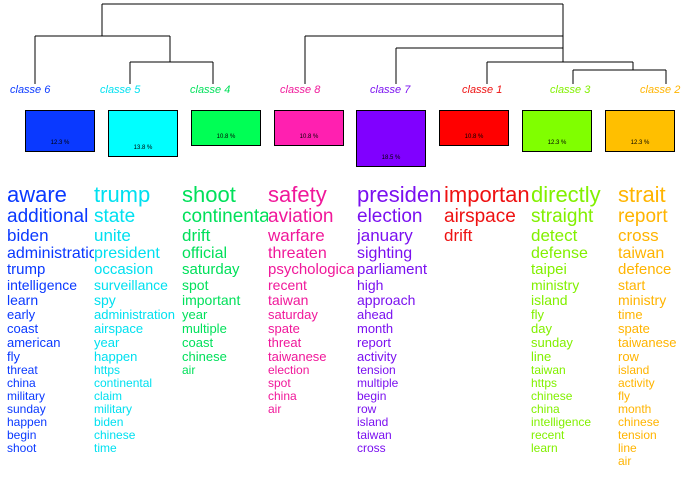 Image resolution: width=700 pixels, height=500 pixels. Describe the element at coordinates (640, 143) in the screenshot. I see `class-pct-2: 12.3 %` at that location.